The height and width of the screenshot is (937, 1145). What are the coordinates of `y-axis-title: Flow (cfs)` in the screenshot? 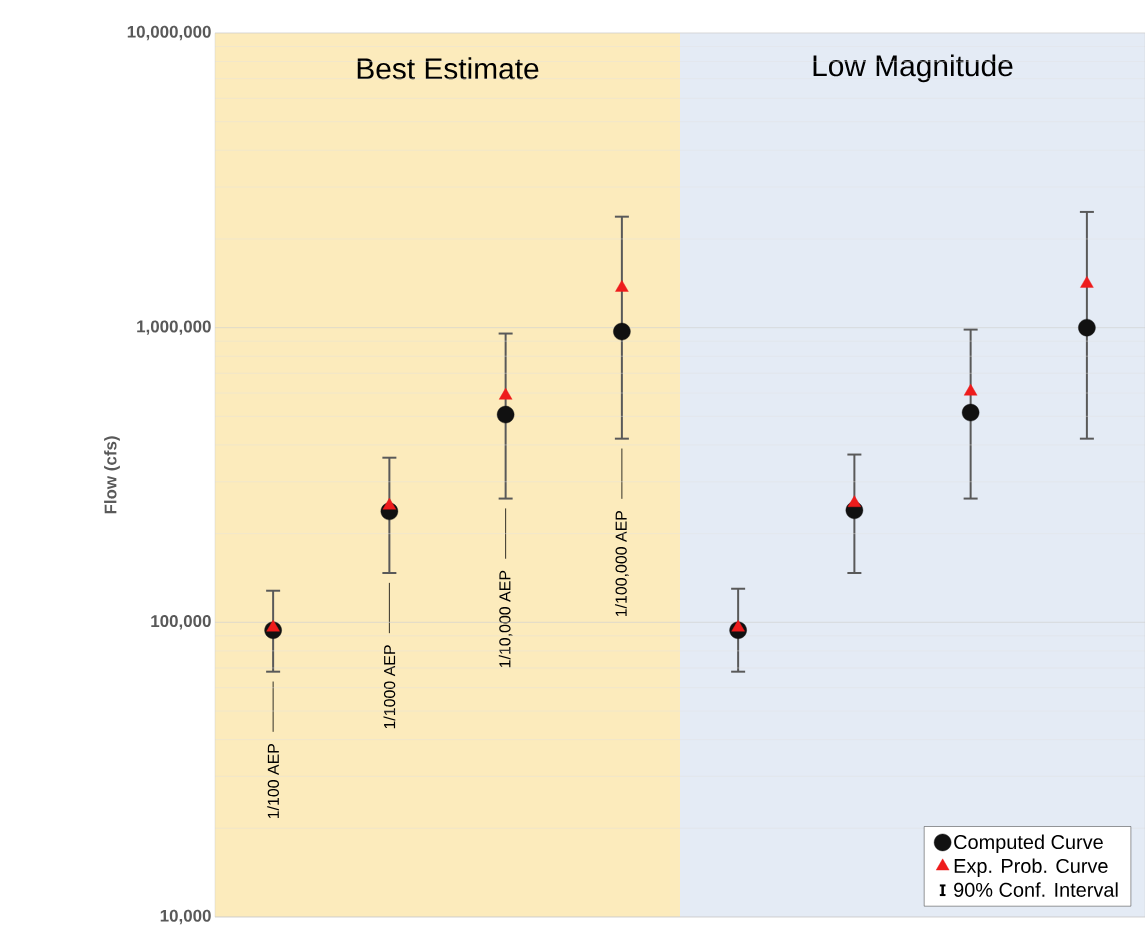 It's located at (112, 475).